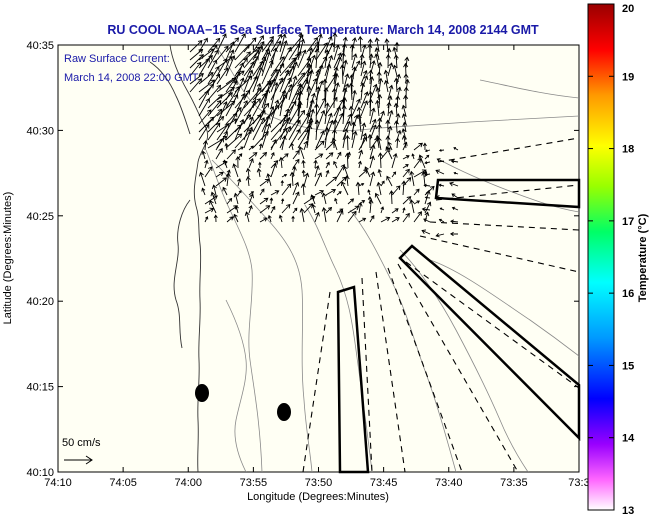 This screenshot has height=518, width=651. Describe the element at coordinates (182, 274) in the screenshot. I see `coastline-bay` at that location.